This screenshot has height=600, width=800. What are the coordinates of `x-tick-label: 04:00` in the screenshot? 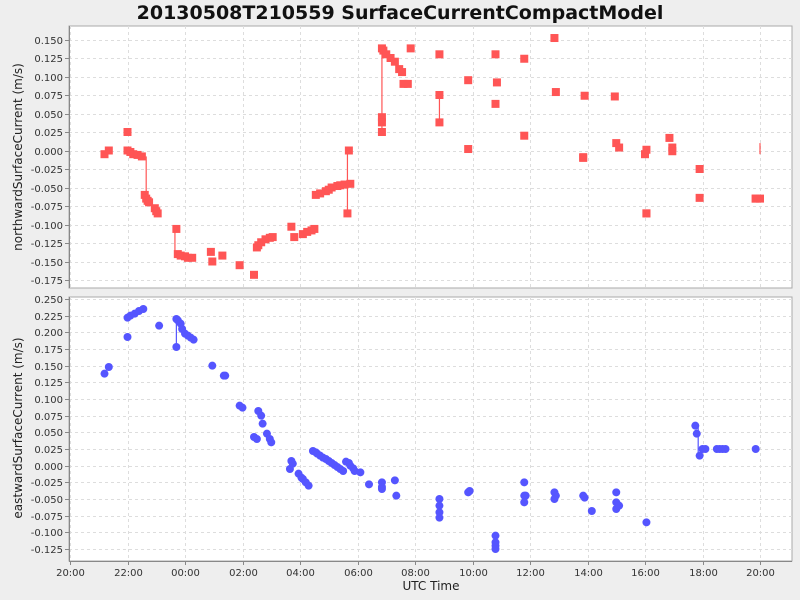 It's located at (300, 573).